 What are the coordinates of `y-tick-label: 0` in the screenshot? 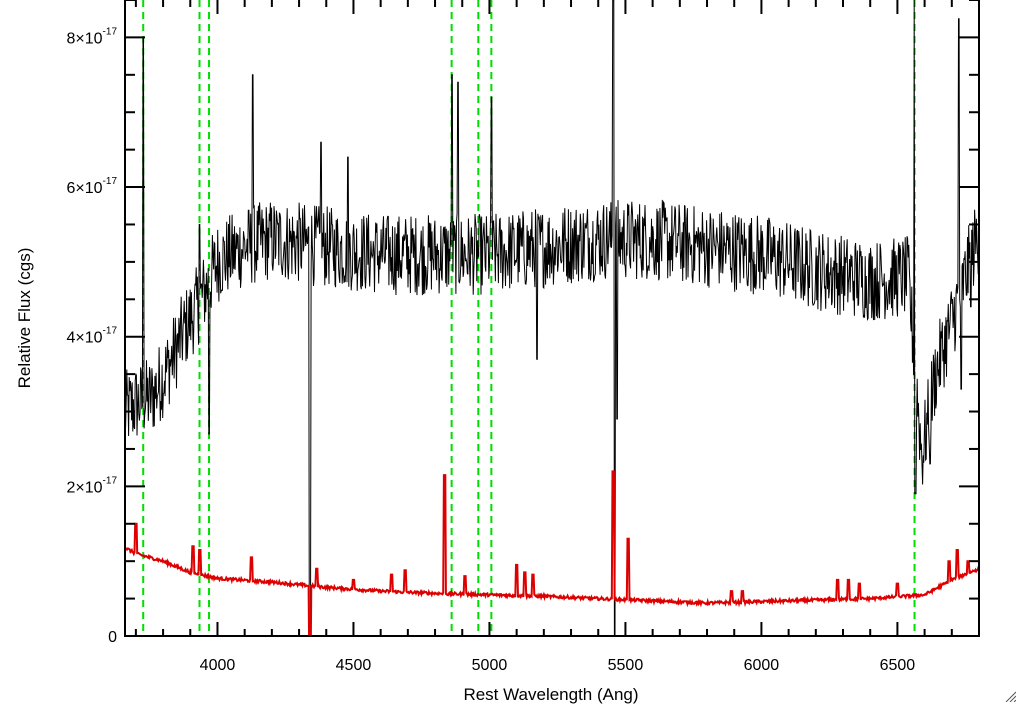 It's located at (112, 637).